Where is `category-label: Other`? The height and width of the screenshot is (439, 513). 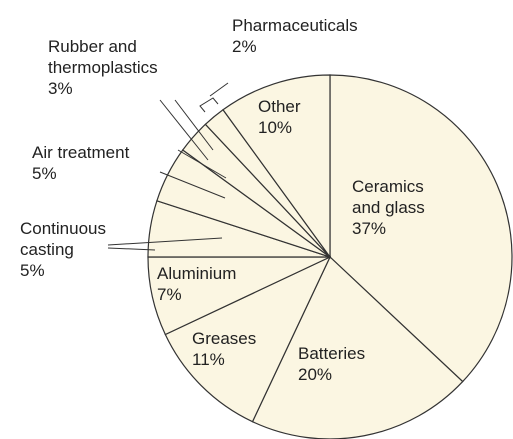 category-label: Other is located at coordinates (279, 106).